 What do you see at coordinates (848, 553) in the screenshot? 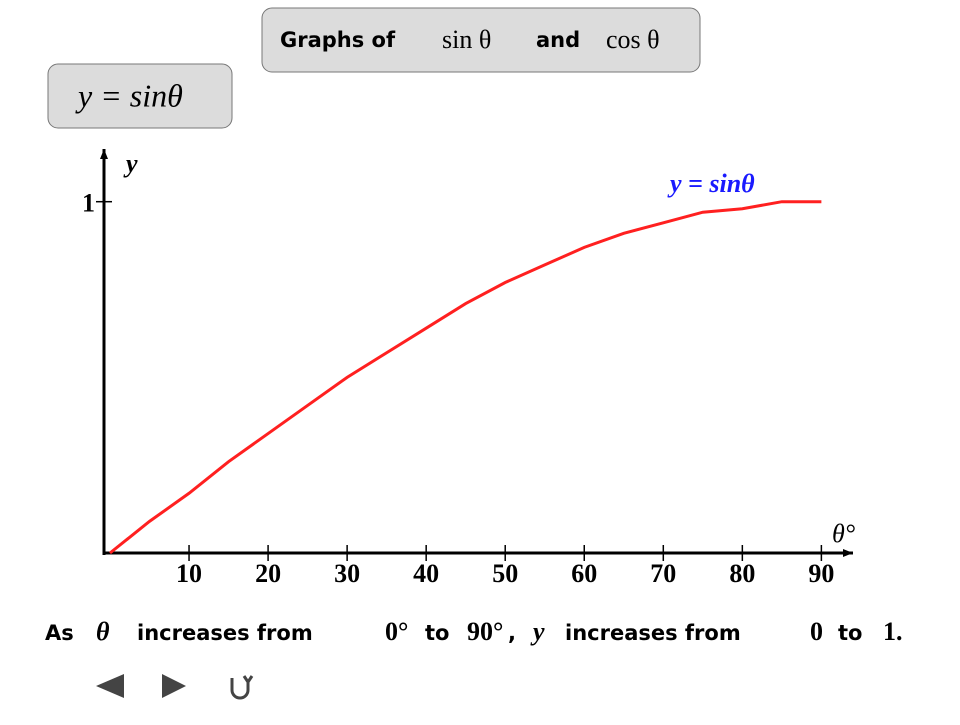
I see `x-axis-arrow` at bounding box center [848, 553].